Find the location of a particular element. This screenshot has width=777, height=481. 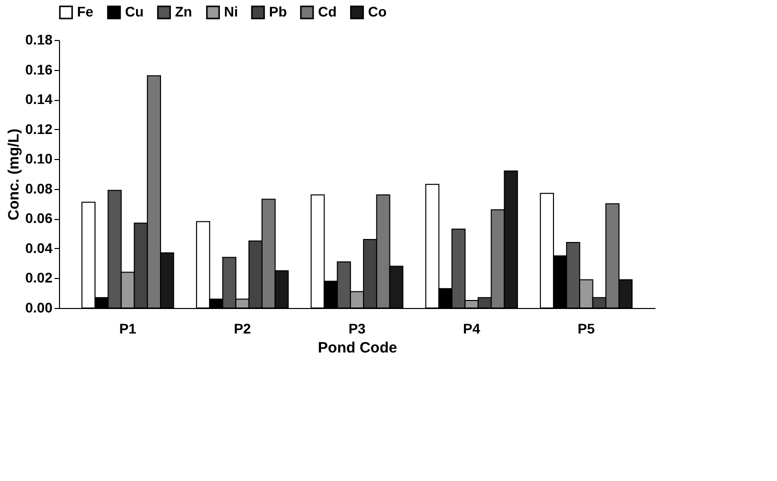

legend-label: Zn is located at coordinates (183, 11).